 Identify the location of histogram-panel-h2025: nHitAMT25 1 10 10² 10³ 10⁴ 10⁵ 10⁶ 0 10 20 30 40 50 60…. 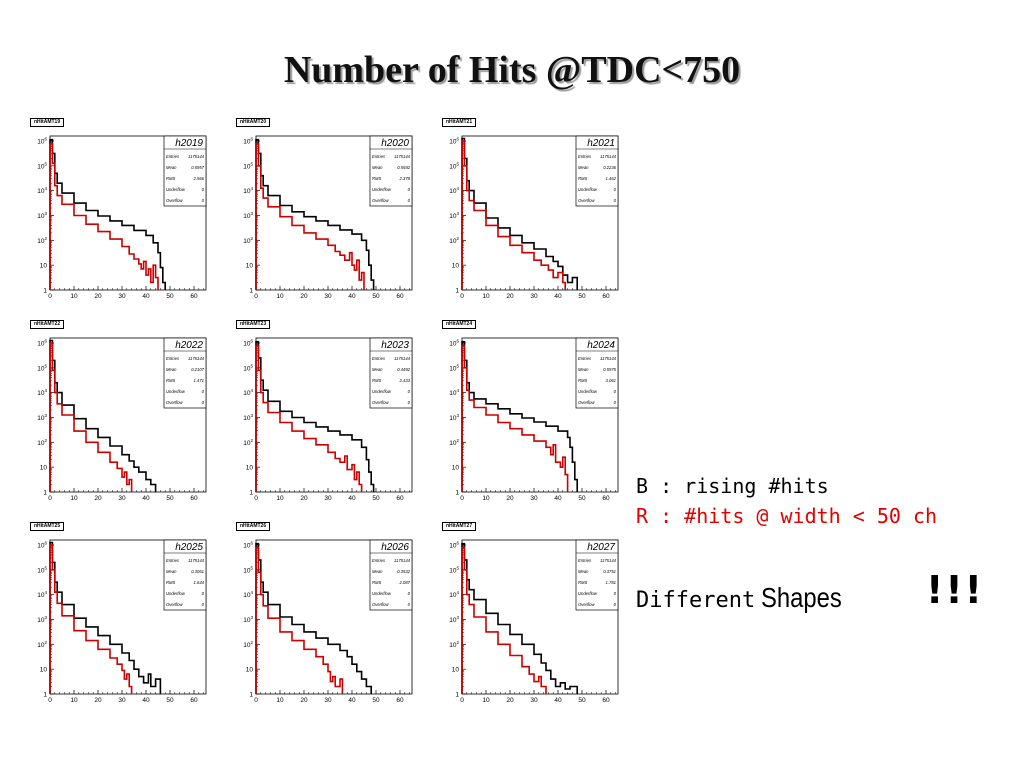
(130, 613).